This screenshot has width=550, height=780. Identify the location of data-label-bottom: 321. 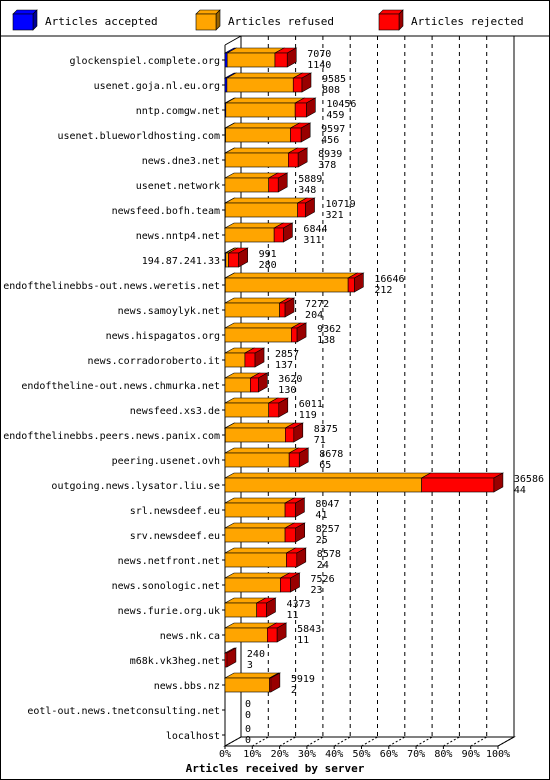
(335, 215).